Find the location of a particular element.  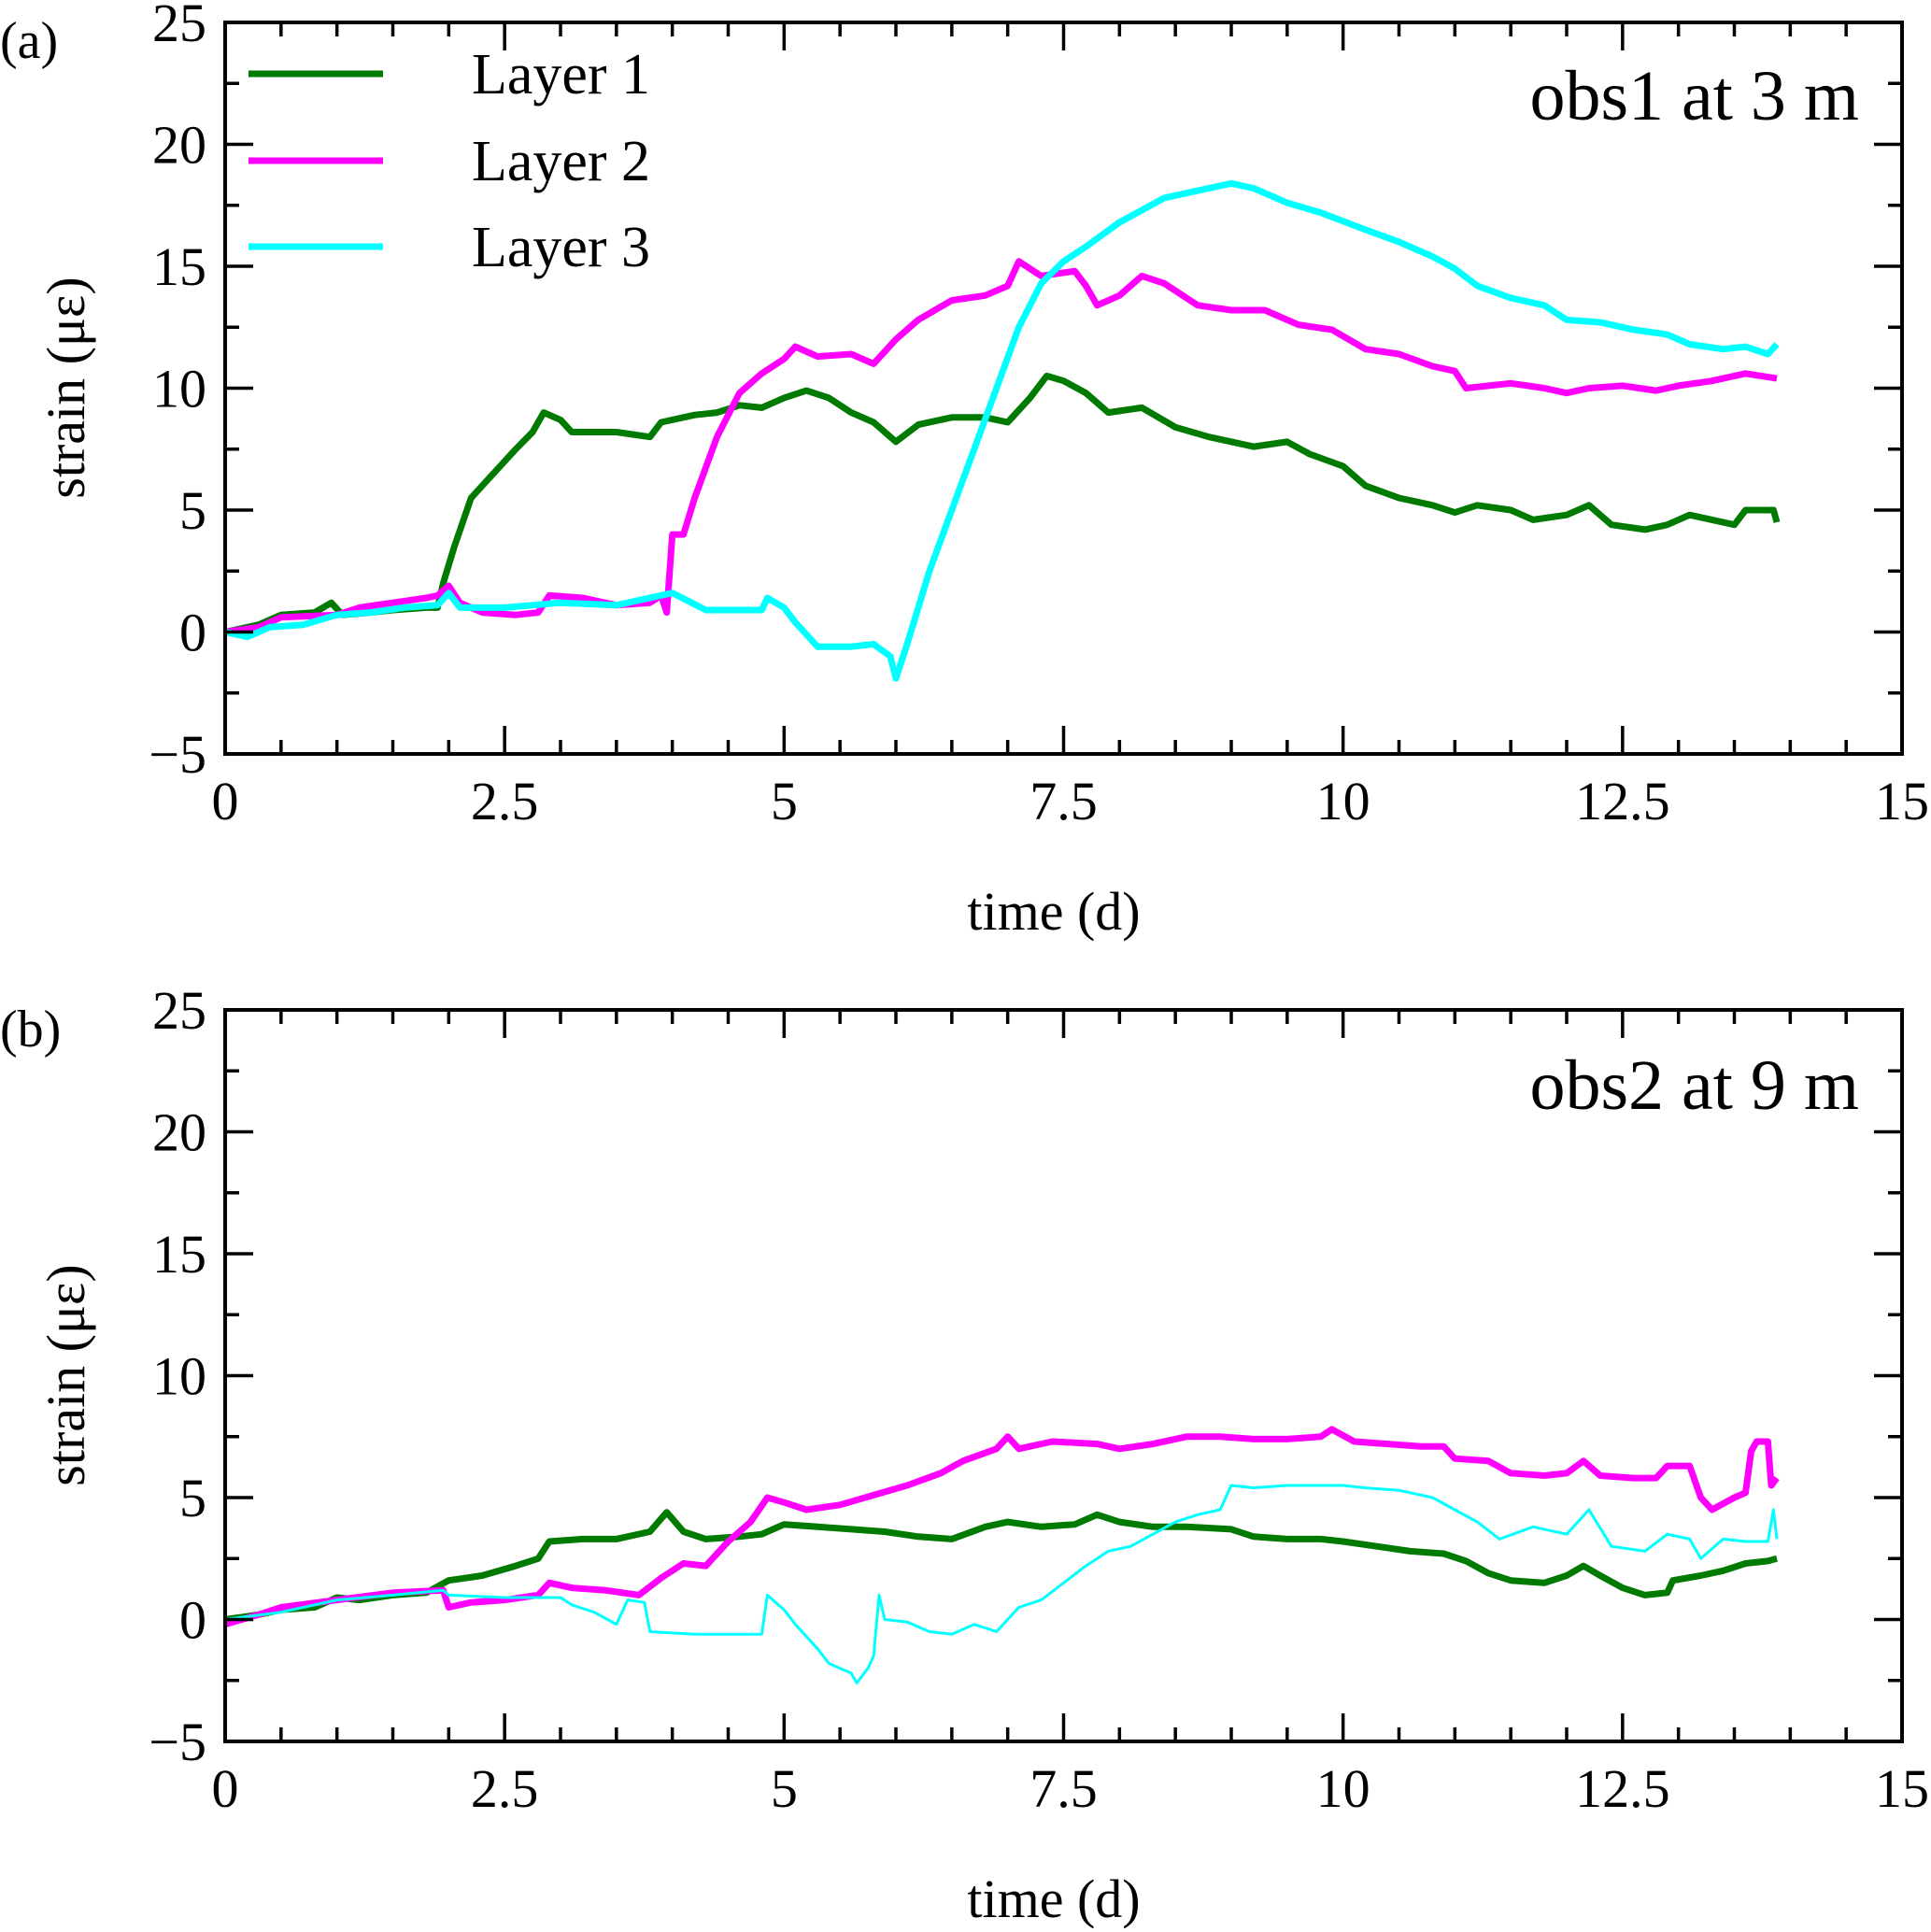

xtick-labels-b: 0 2.5 5 7.5 10 12.5 15 is located at coordinates (1071, 1788).